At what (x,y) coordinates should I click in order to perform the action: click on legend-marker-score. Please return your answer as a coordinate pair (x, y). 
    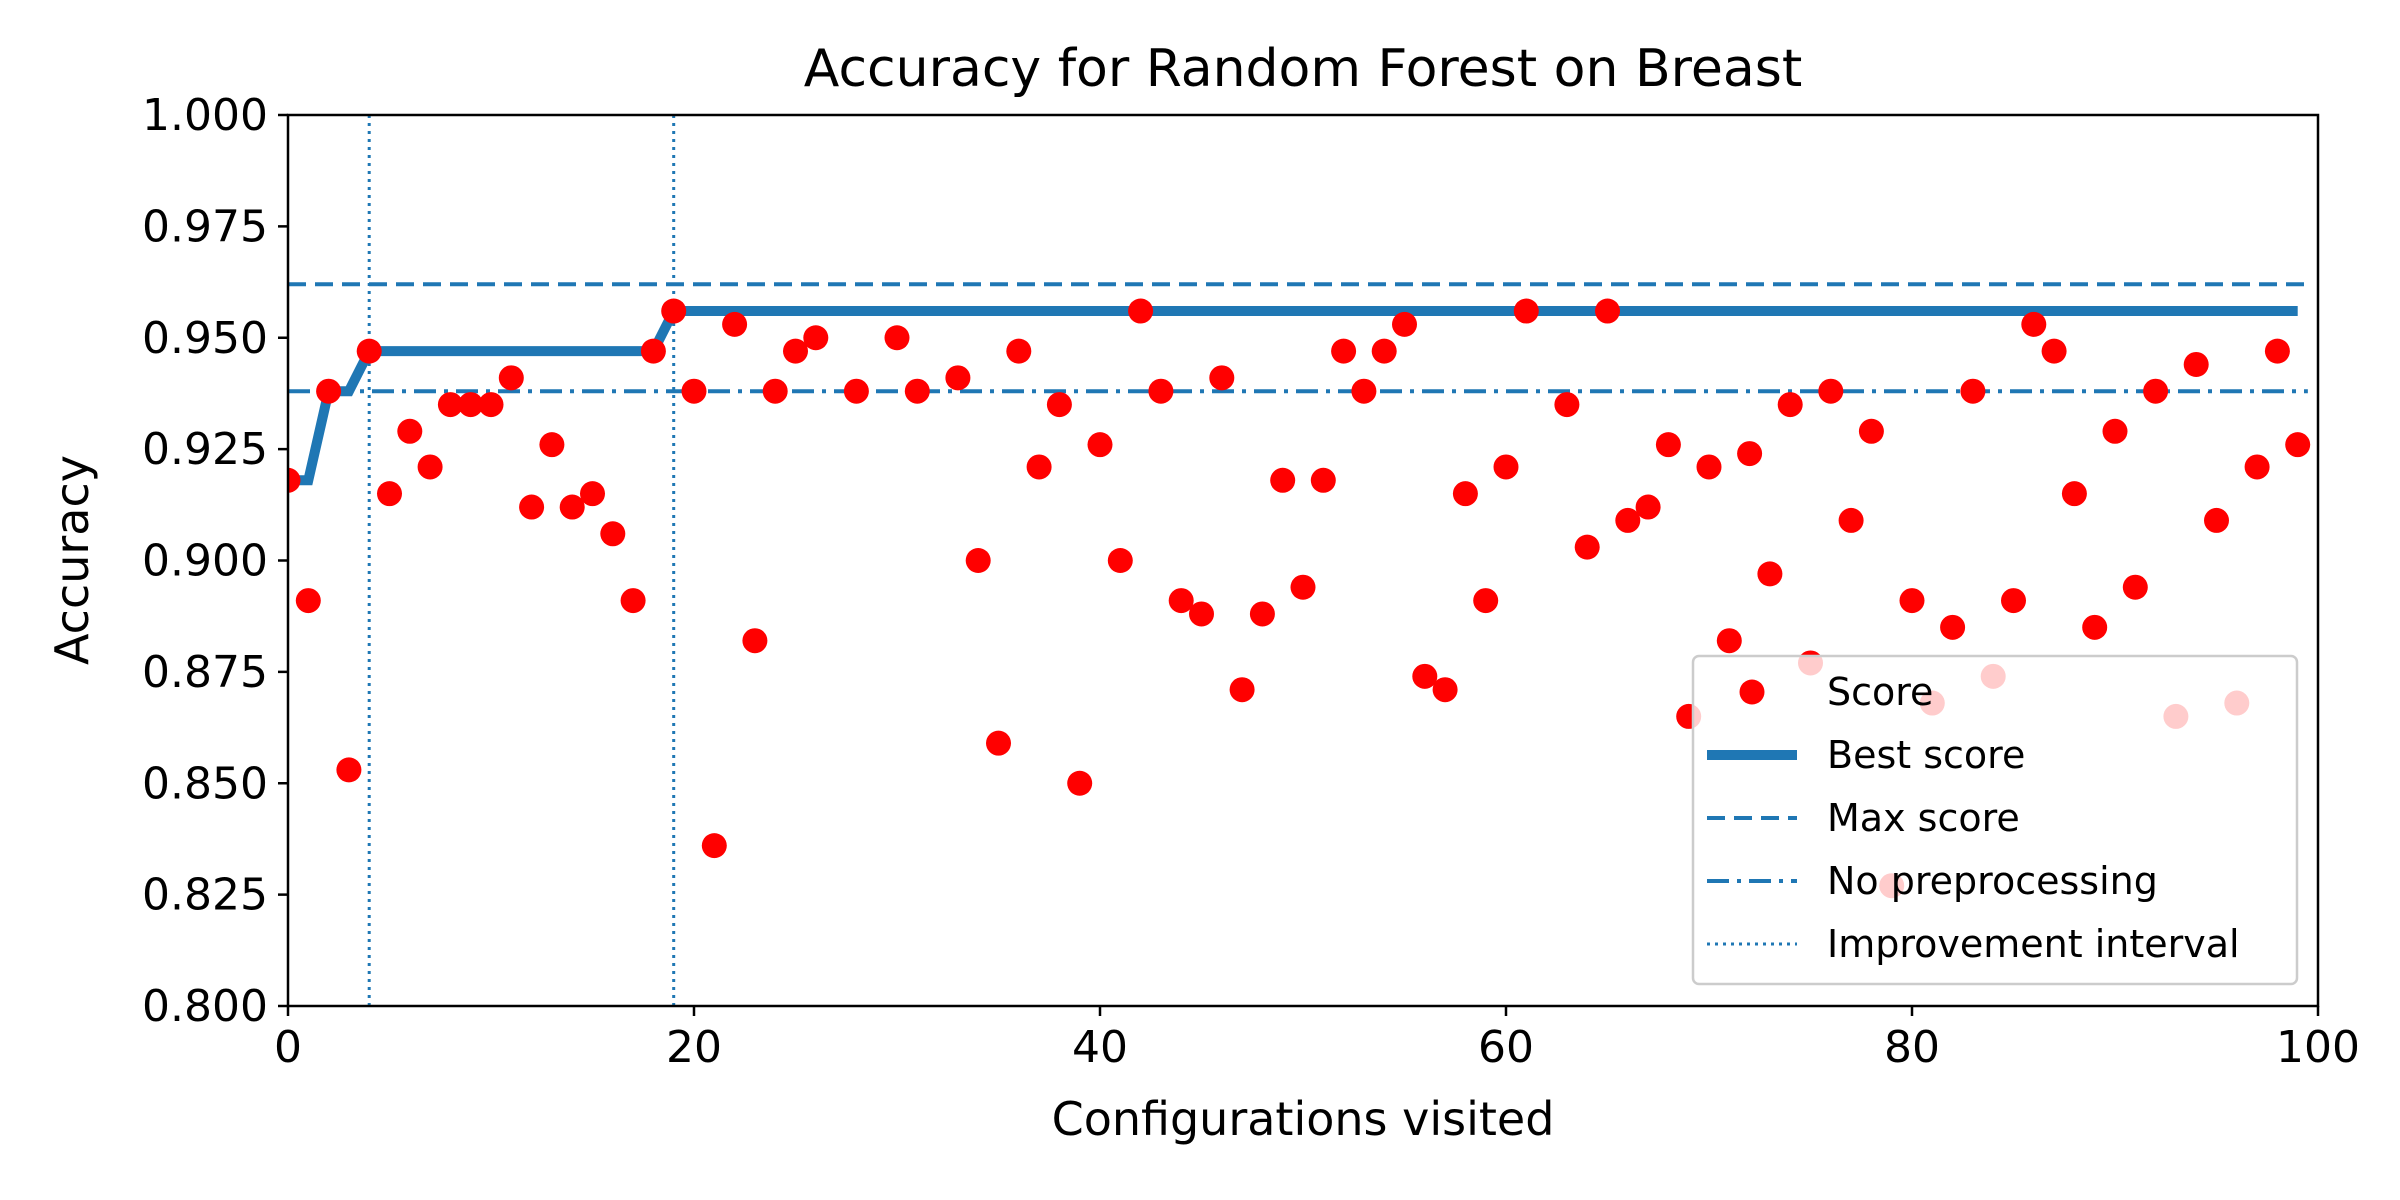
    Looking at the image, I should click on (1752, 692).